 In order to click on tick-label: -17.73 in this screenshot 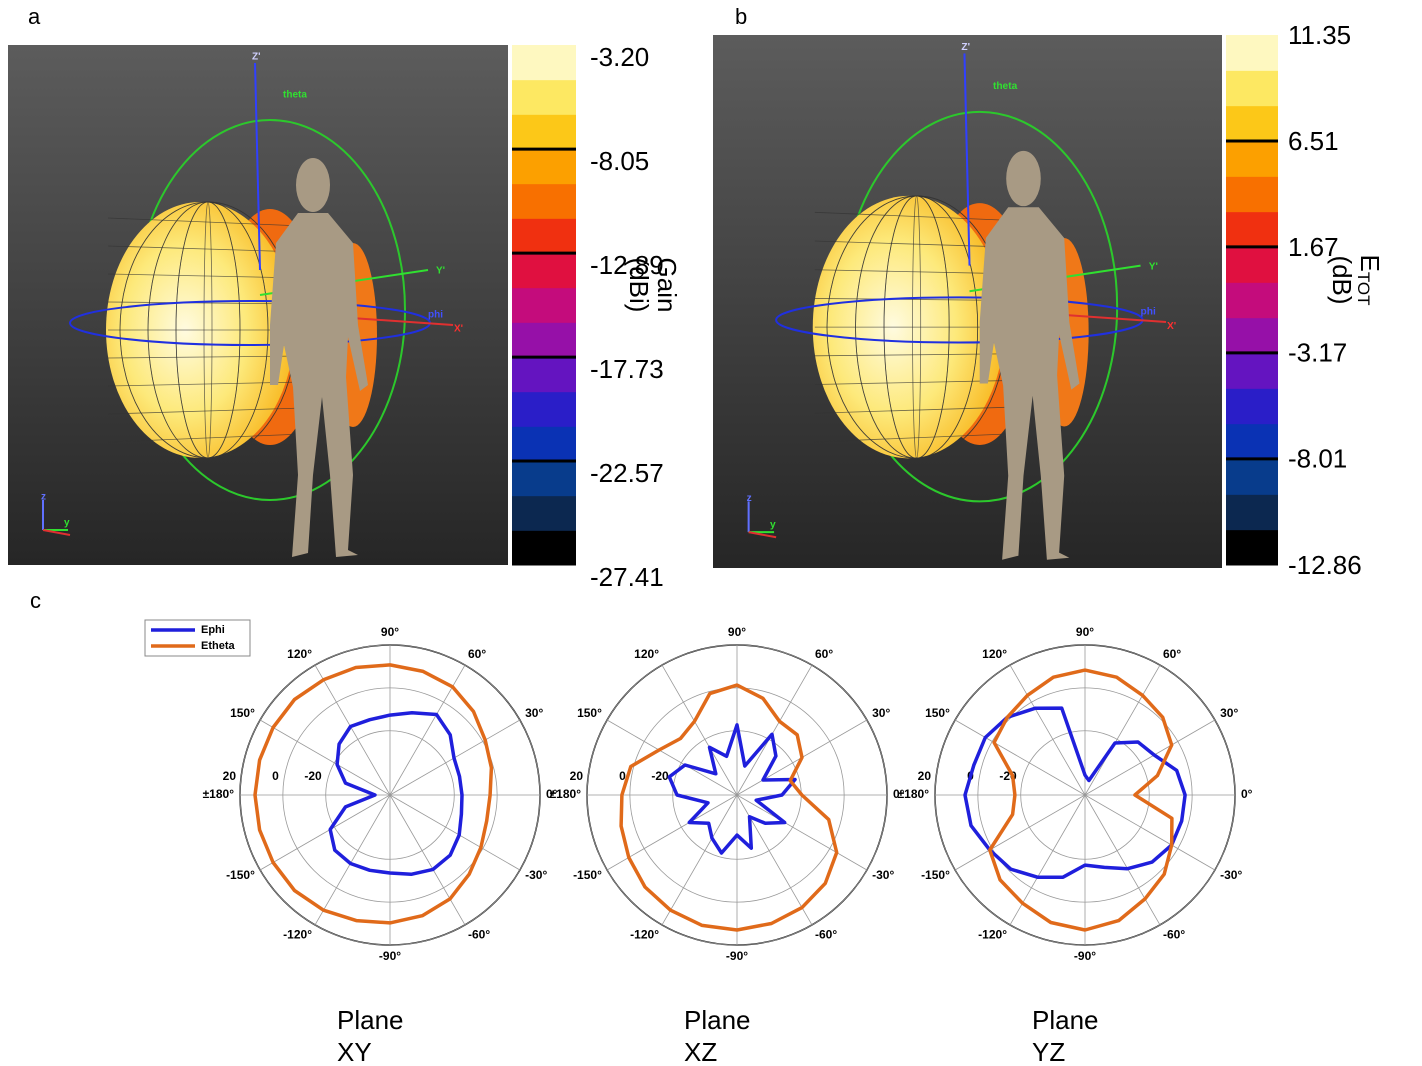, I will do `click(627, 369)`.